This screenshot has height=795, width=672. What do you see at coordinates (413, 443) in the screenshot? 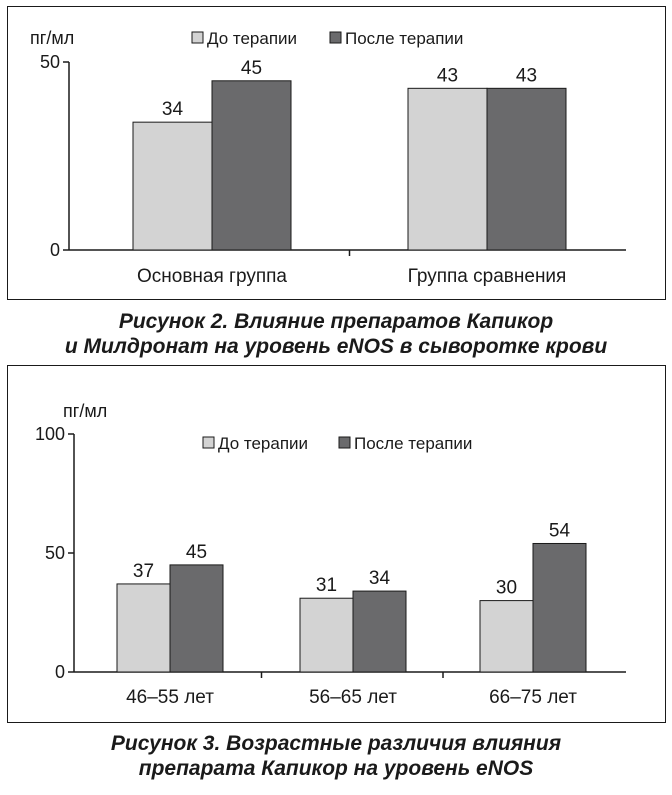
I see `chart-2-legend-label-after: После терапии` at bounding box center [413, 443].